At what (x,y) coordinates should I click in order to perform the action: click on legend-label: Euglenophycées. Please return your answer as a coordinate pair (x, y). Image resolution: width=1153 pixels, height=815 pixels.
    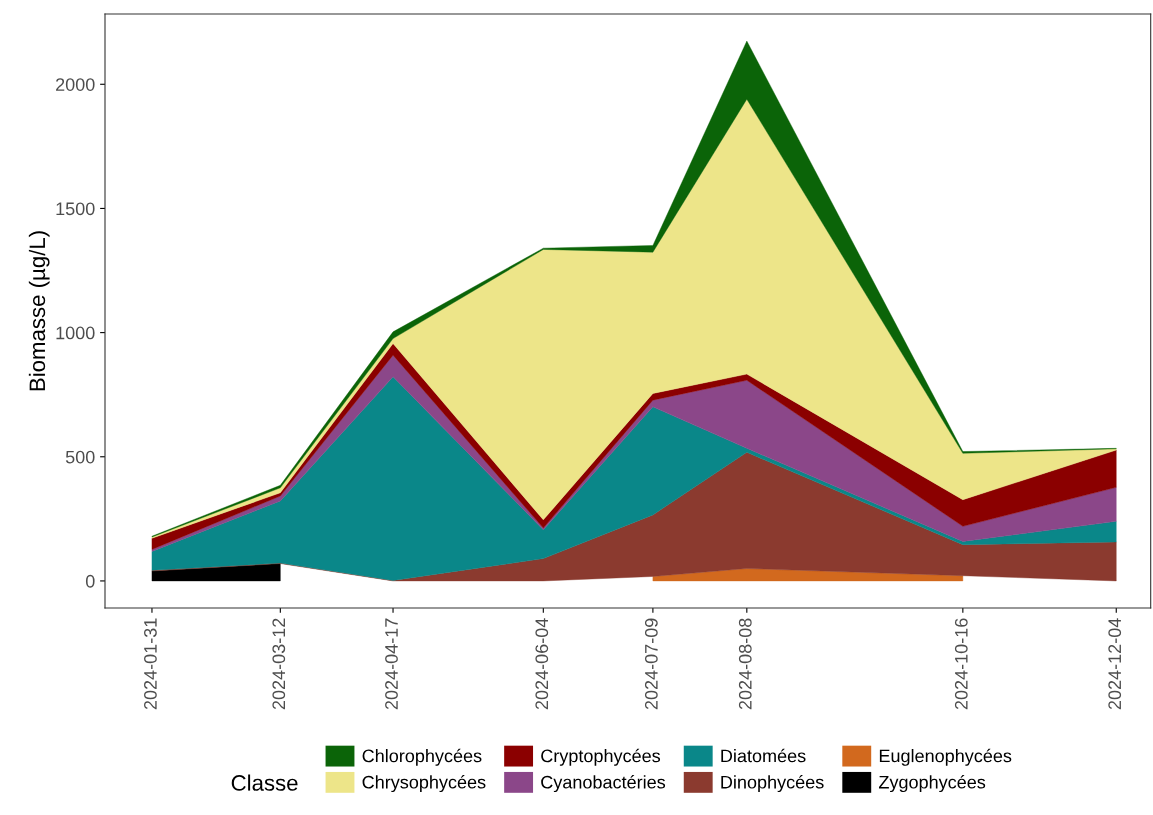
    Looking at the image, I should click on (945, 757).